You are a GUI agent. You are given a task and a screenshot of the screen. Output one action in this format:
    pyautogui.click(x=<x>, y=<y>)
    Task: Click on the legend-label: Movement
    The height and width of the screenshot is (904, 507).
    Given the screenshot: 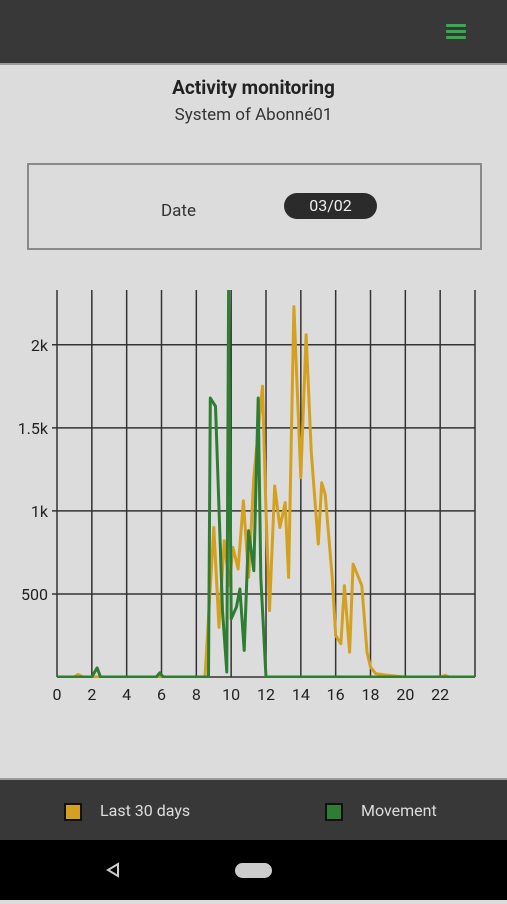 What is the action you would take?
    pyautogui.click(x=399, y=810)
    